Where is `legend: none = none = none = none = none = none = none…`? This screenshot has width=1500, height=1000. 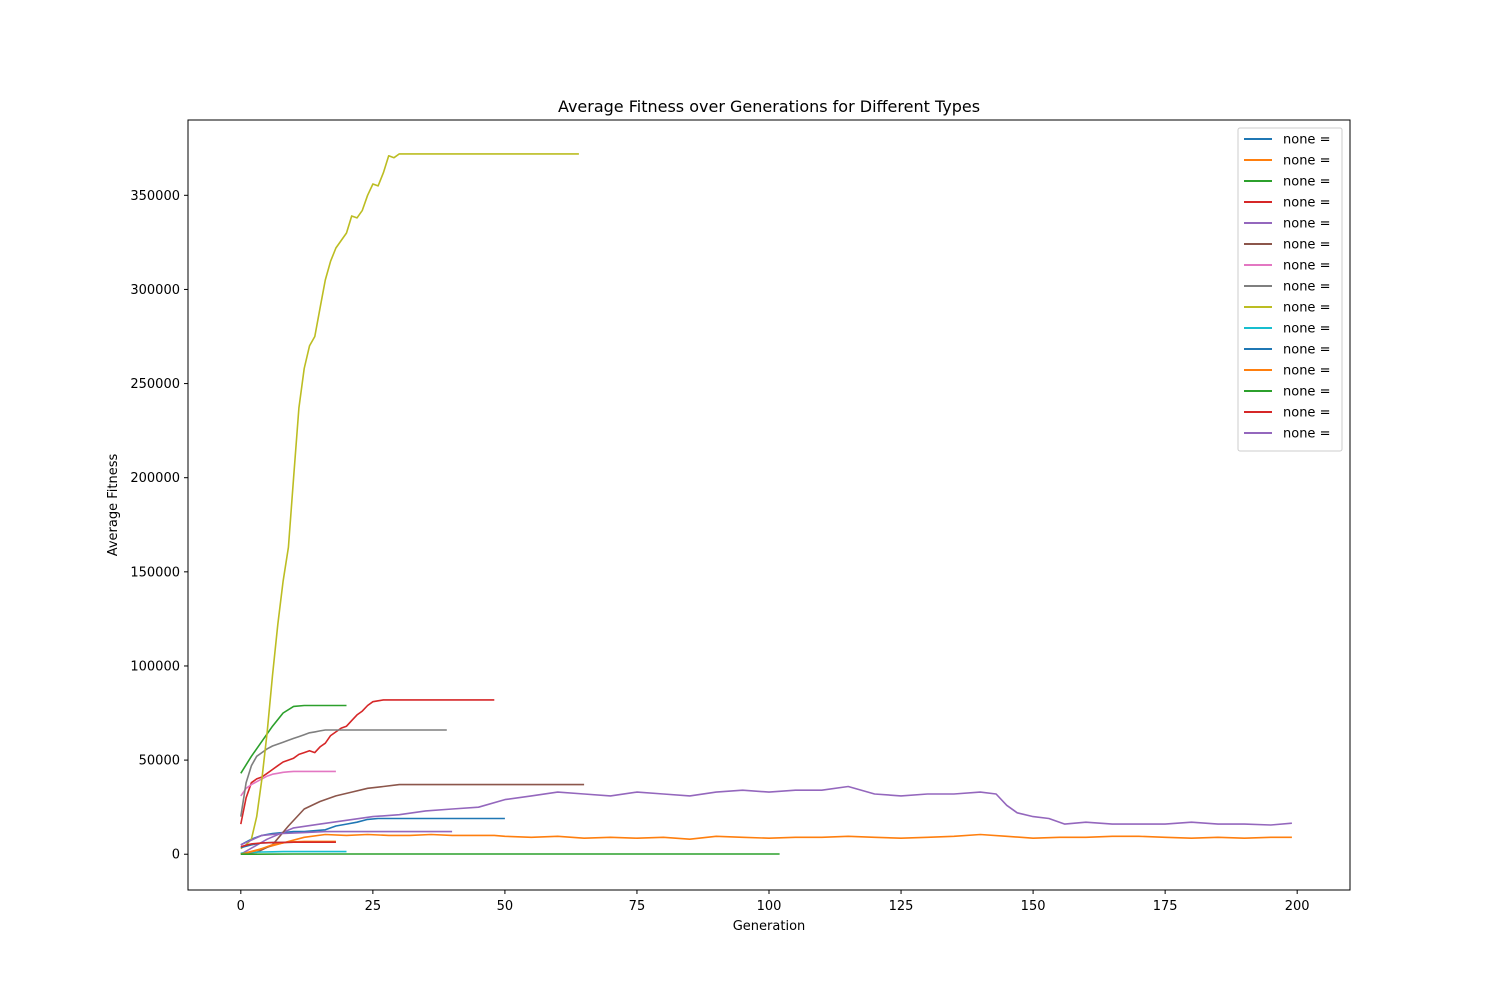 legend: none = none = none = none = none = none = none… is located at coordinates (1290, 289).